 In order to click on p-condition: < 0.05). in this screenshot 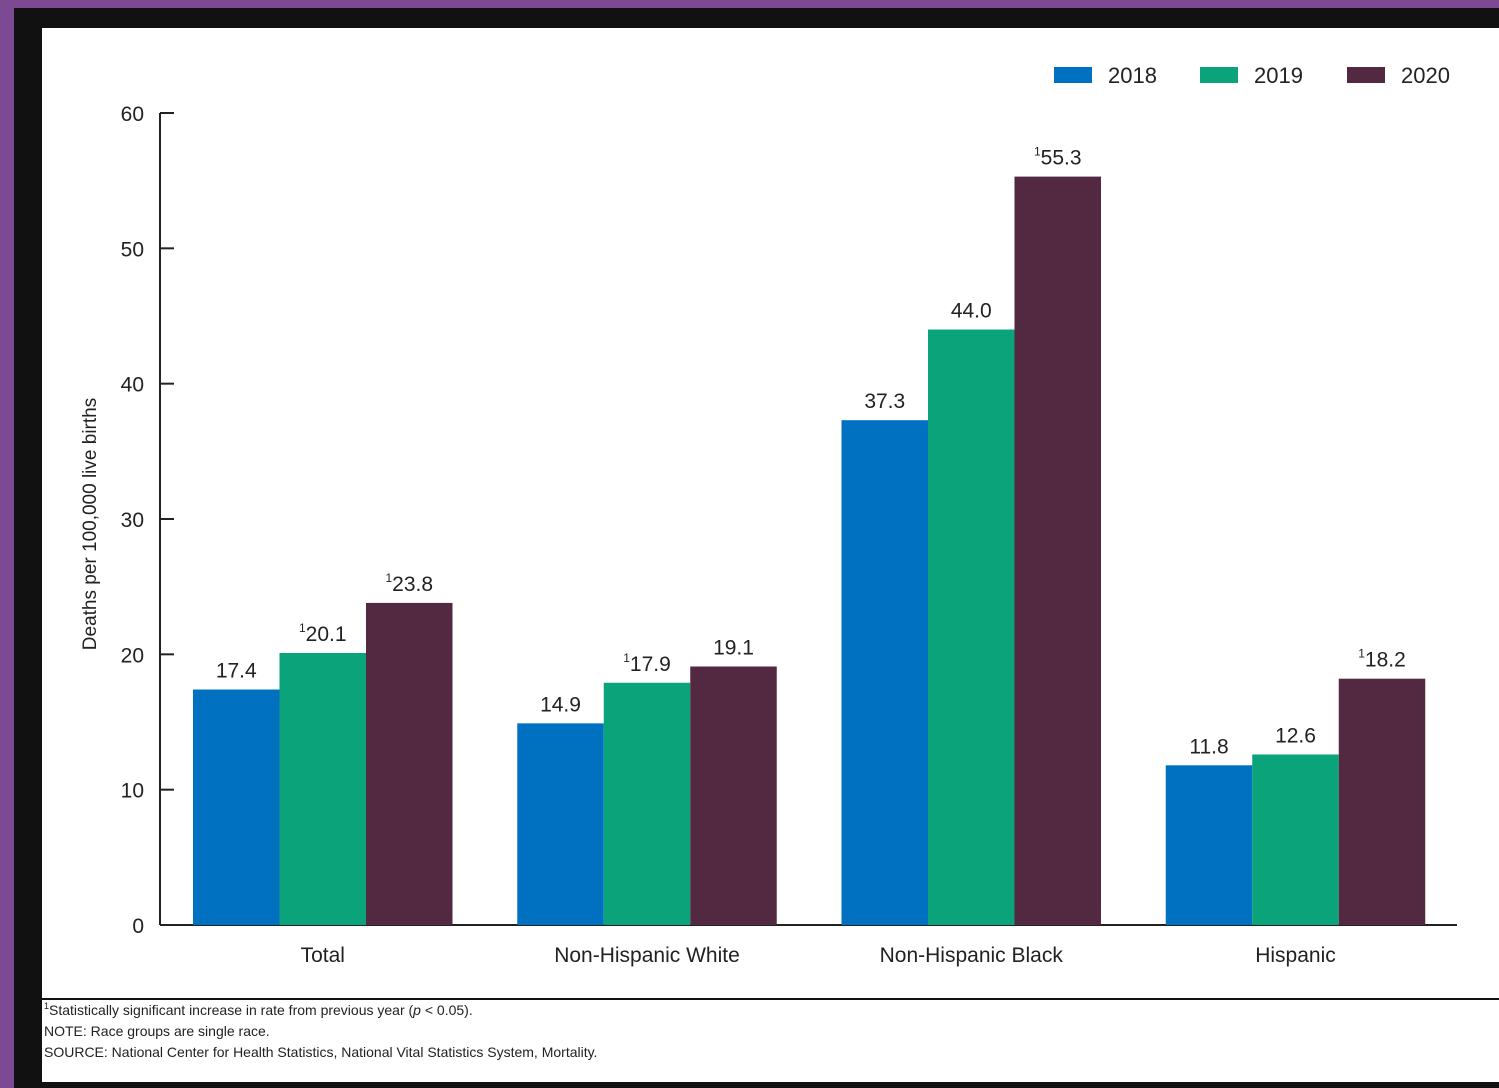, I will do `click(446, 1010)`.